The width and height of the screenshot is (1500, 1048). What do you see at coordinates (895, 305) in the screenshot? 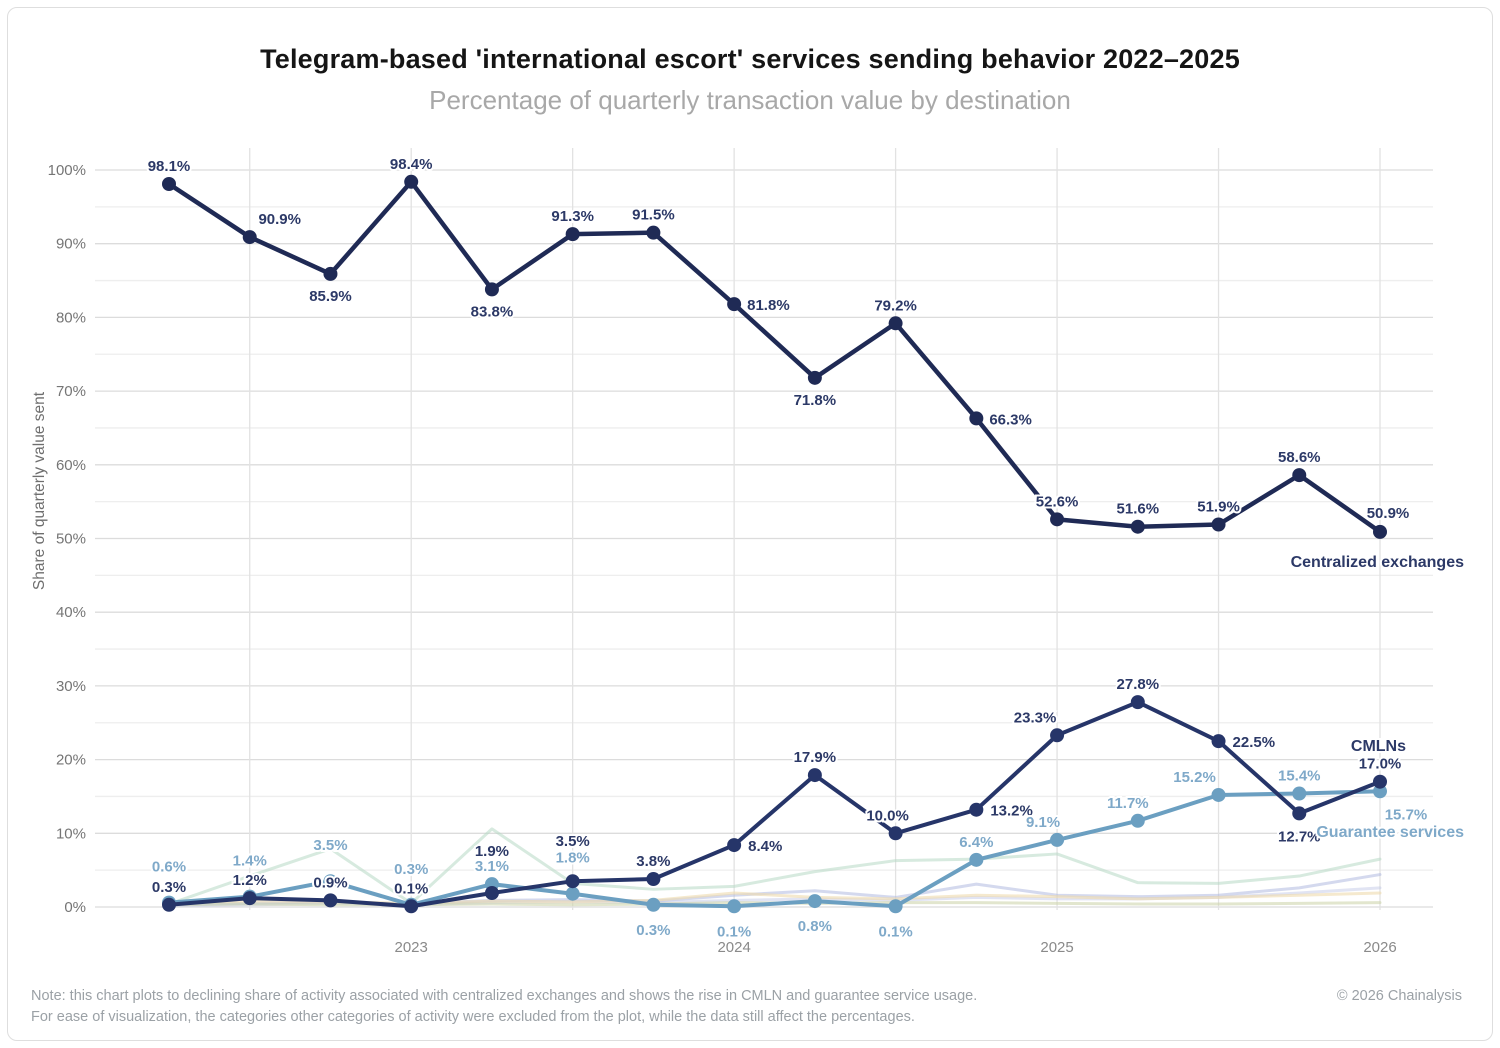
I see `data-label-centralized-exchanges: 79.2%` at bounding box center [895, 305].